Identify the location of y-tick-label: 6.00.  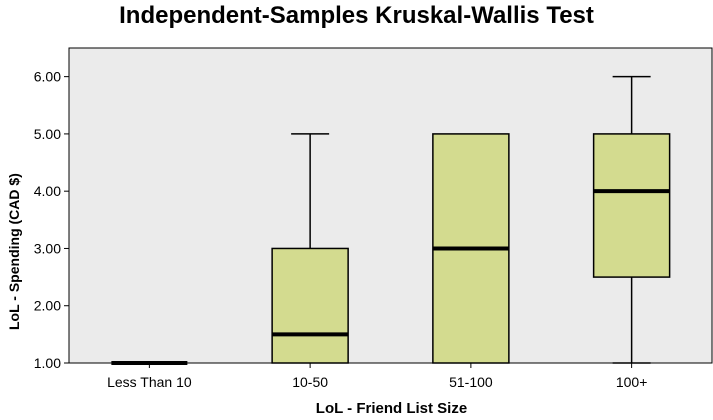
(47, 77).